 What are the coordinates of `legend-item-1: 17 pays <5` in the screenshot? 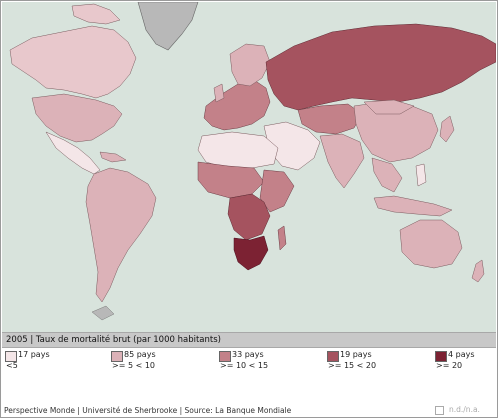 It's located at (55, 362).